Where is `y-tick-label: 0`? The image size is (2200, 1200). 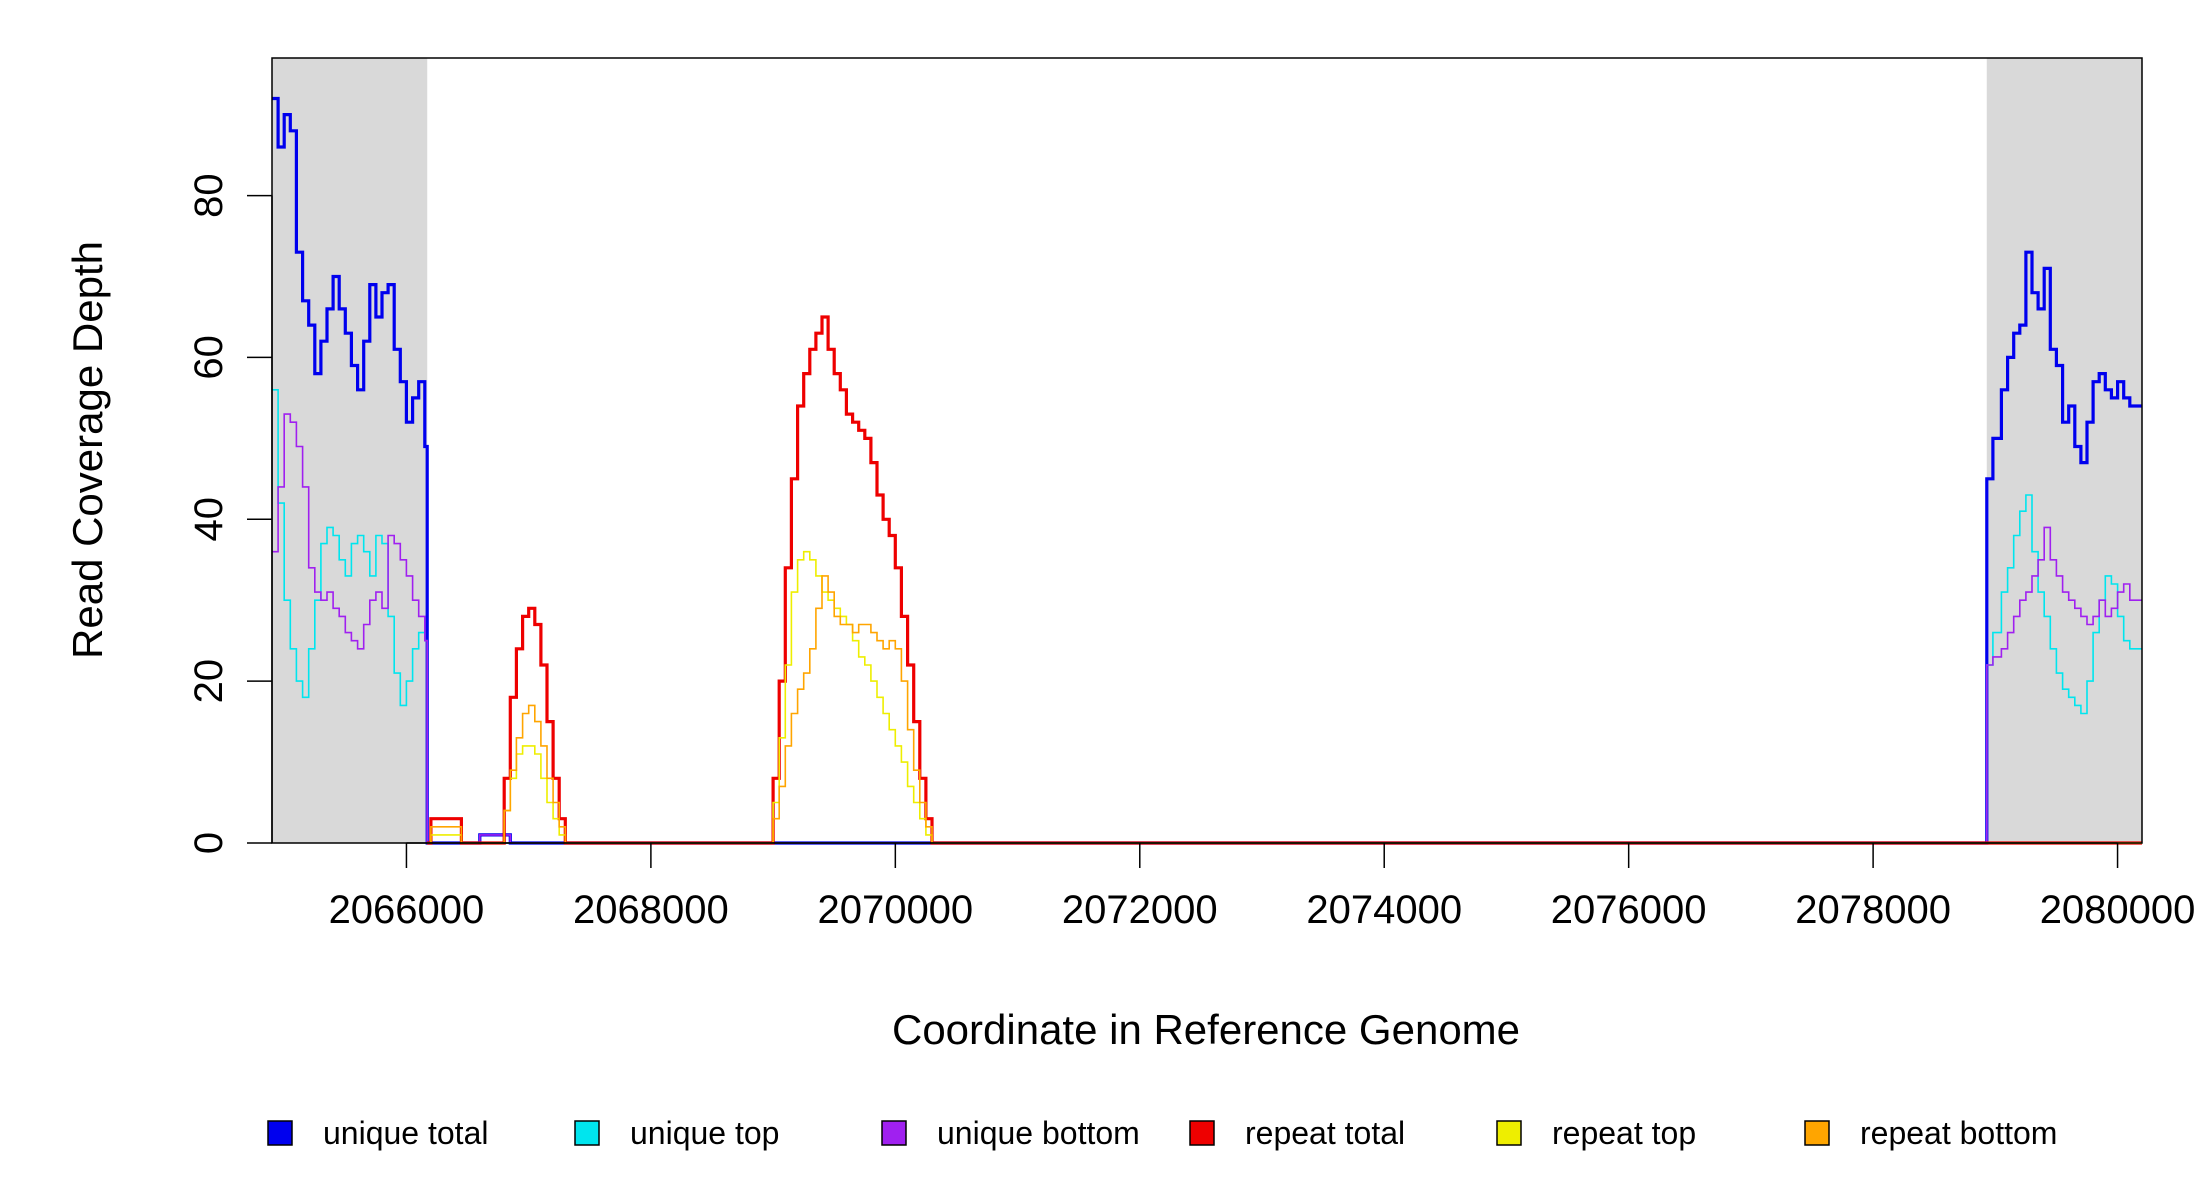
y-tick-label: 0 is located at coordinates (209, 843).